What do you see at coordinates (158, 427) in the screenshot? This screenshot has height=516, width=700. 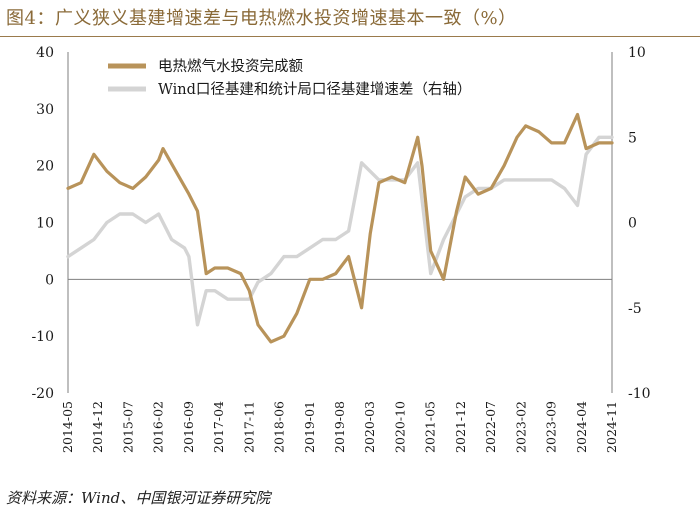 I see `x-tick-label: 2016-02` at bounding box center [158, 427].